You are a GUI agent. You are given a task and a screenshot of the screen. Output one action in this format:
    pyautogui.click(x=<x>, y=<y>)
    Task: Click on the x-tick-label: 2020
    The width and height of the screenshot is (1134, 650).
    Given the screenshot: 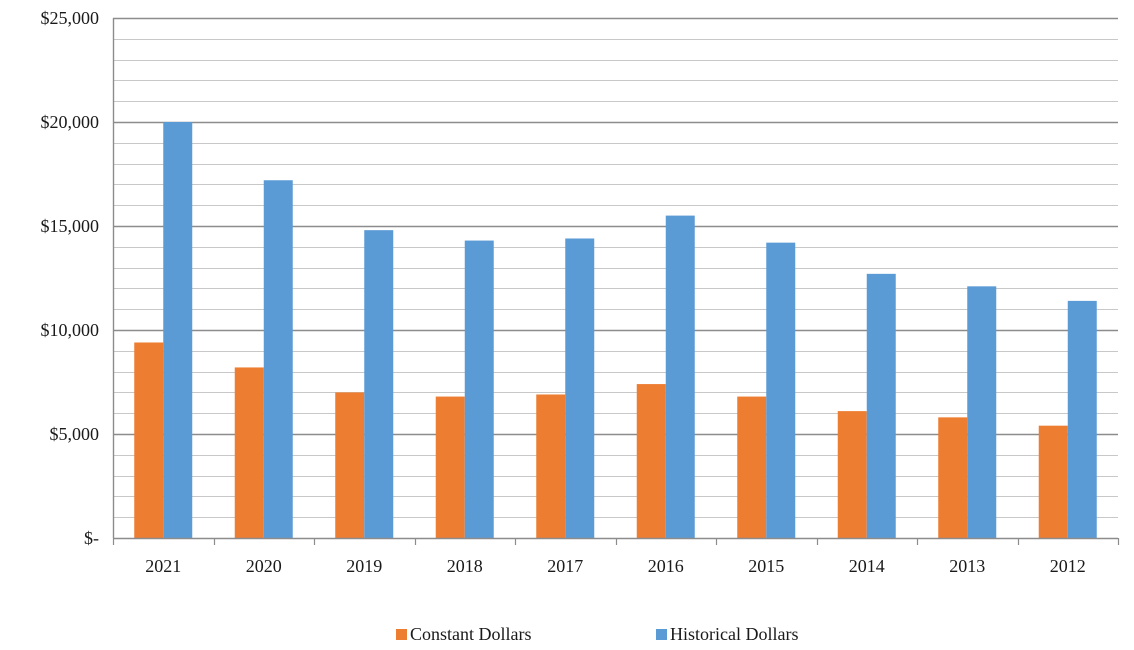 What is the action you would take?
    pyautogui.click(x=264, y=566)
    